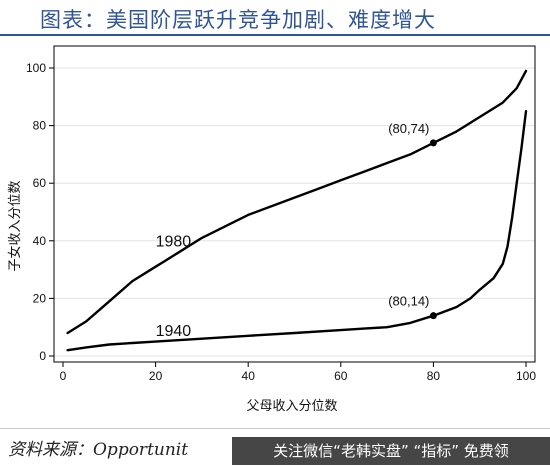 The image size is (550, 466). What do you see at coordinates (156, 376) in the screenshot?
I see `x-tick-label: 20` at bounding box center [156, 376].